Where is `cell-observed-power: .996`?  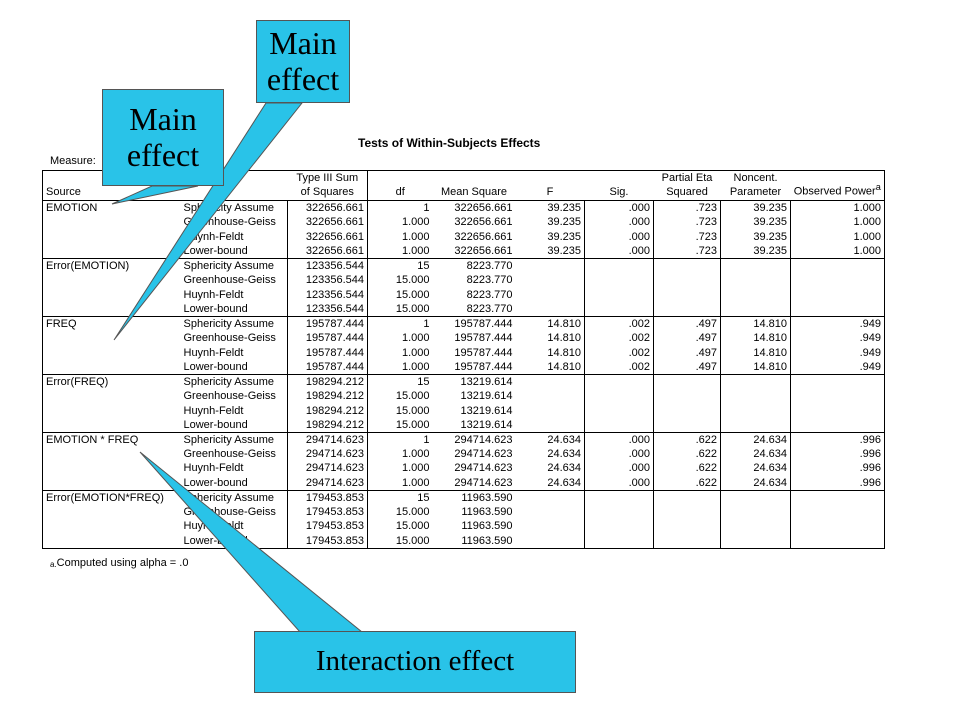
cell-observed-power: .996 is located at coordinates (870, 482).